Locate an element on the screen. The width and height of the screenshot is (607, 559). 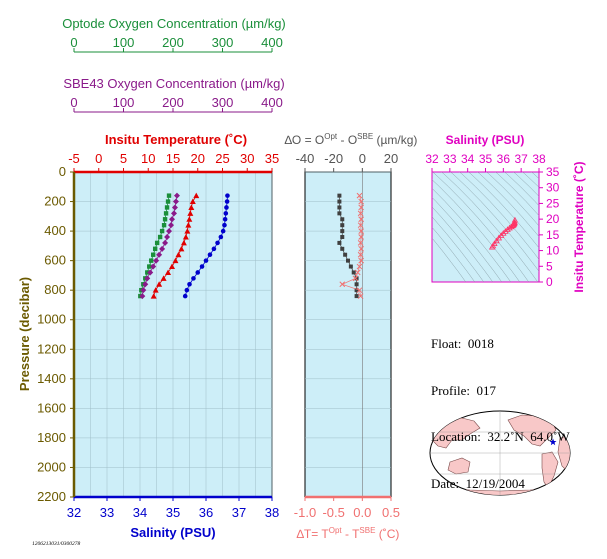
pressure-tick-label: 600 is located at coordinates (55, 260).